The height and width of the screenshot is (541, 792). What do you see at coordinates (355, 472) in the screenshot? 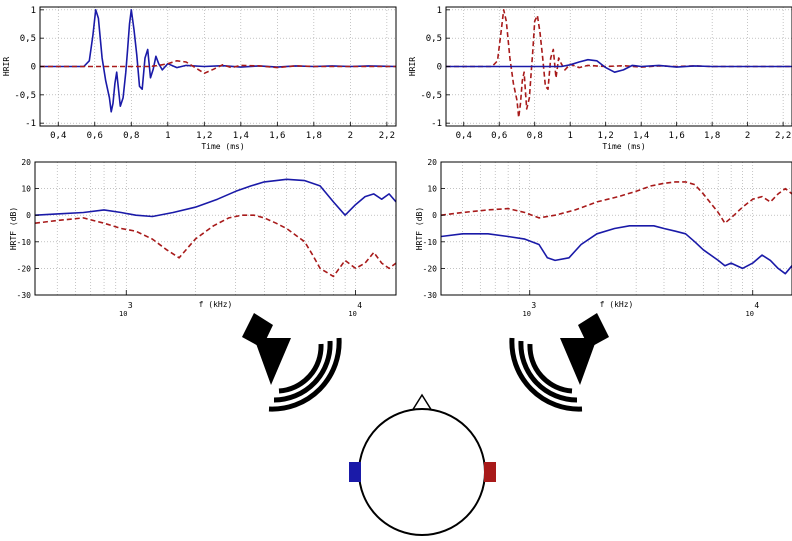
I see `left-ear-marker` at bounding box center [355, 472].